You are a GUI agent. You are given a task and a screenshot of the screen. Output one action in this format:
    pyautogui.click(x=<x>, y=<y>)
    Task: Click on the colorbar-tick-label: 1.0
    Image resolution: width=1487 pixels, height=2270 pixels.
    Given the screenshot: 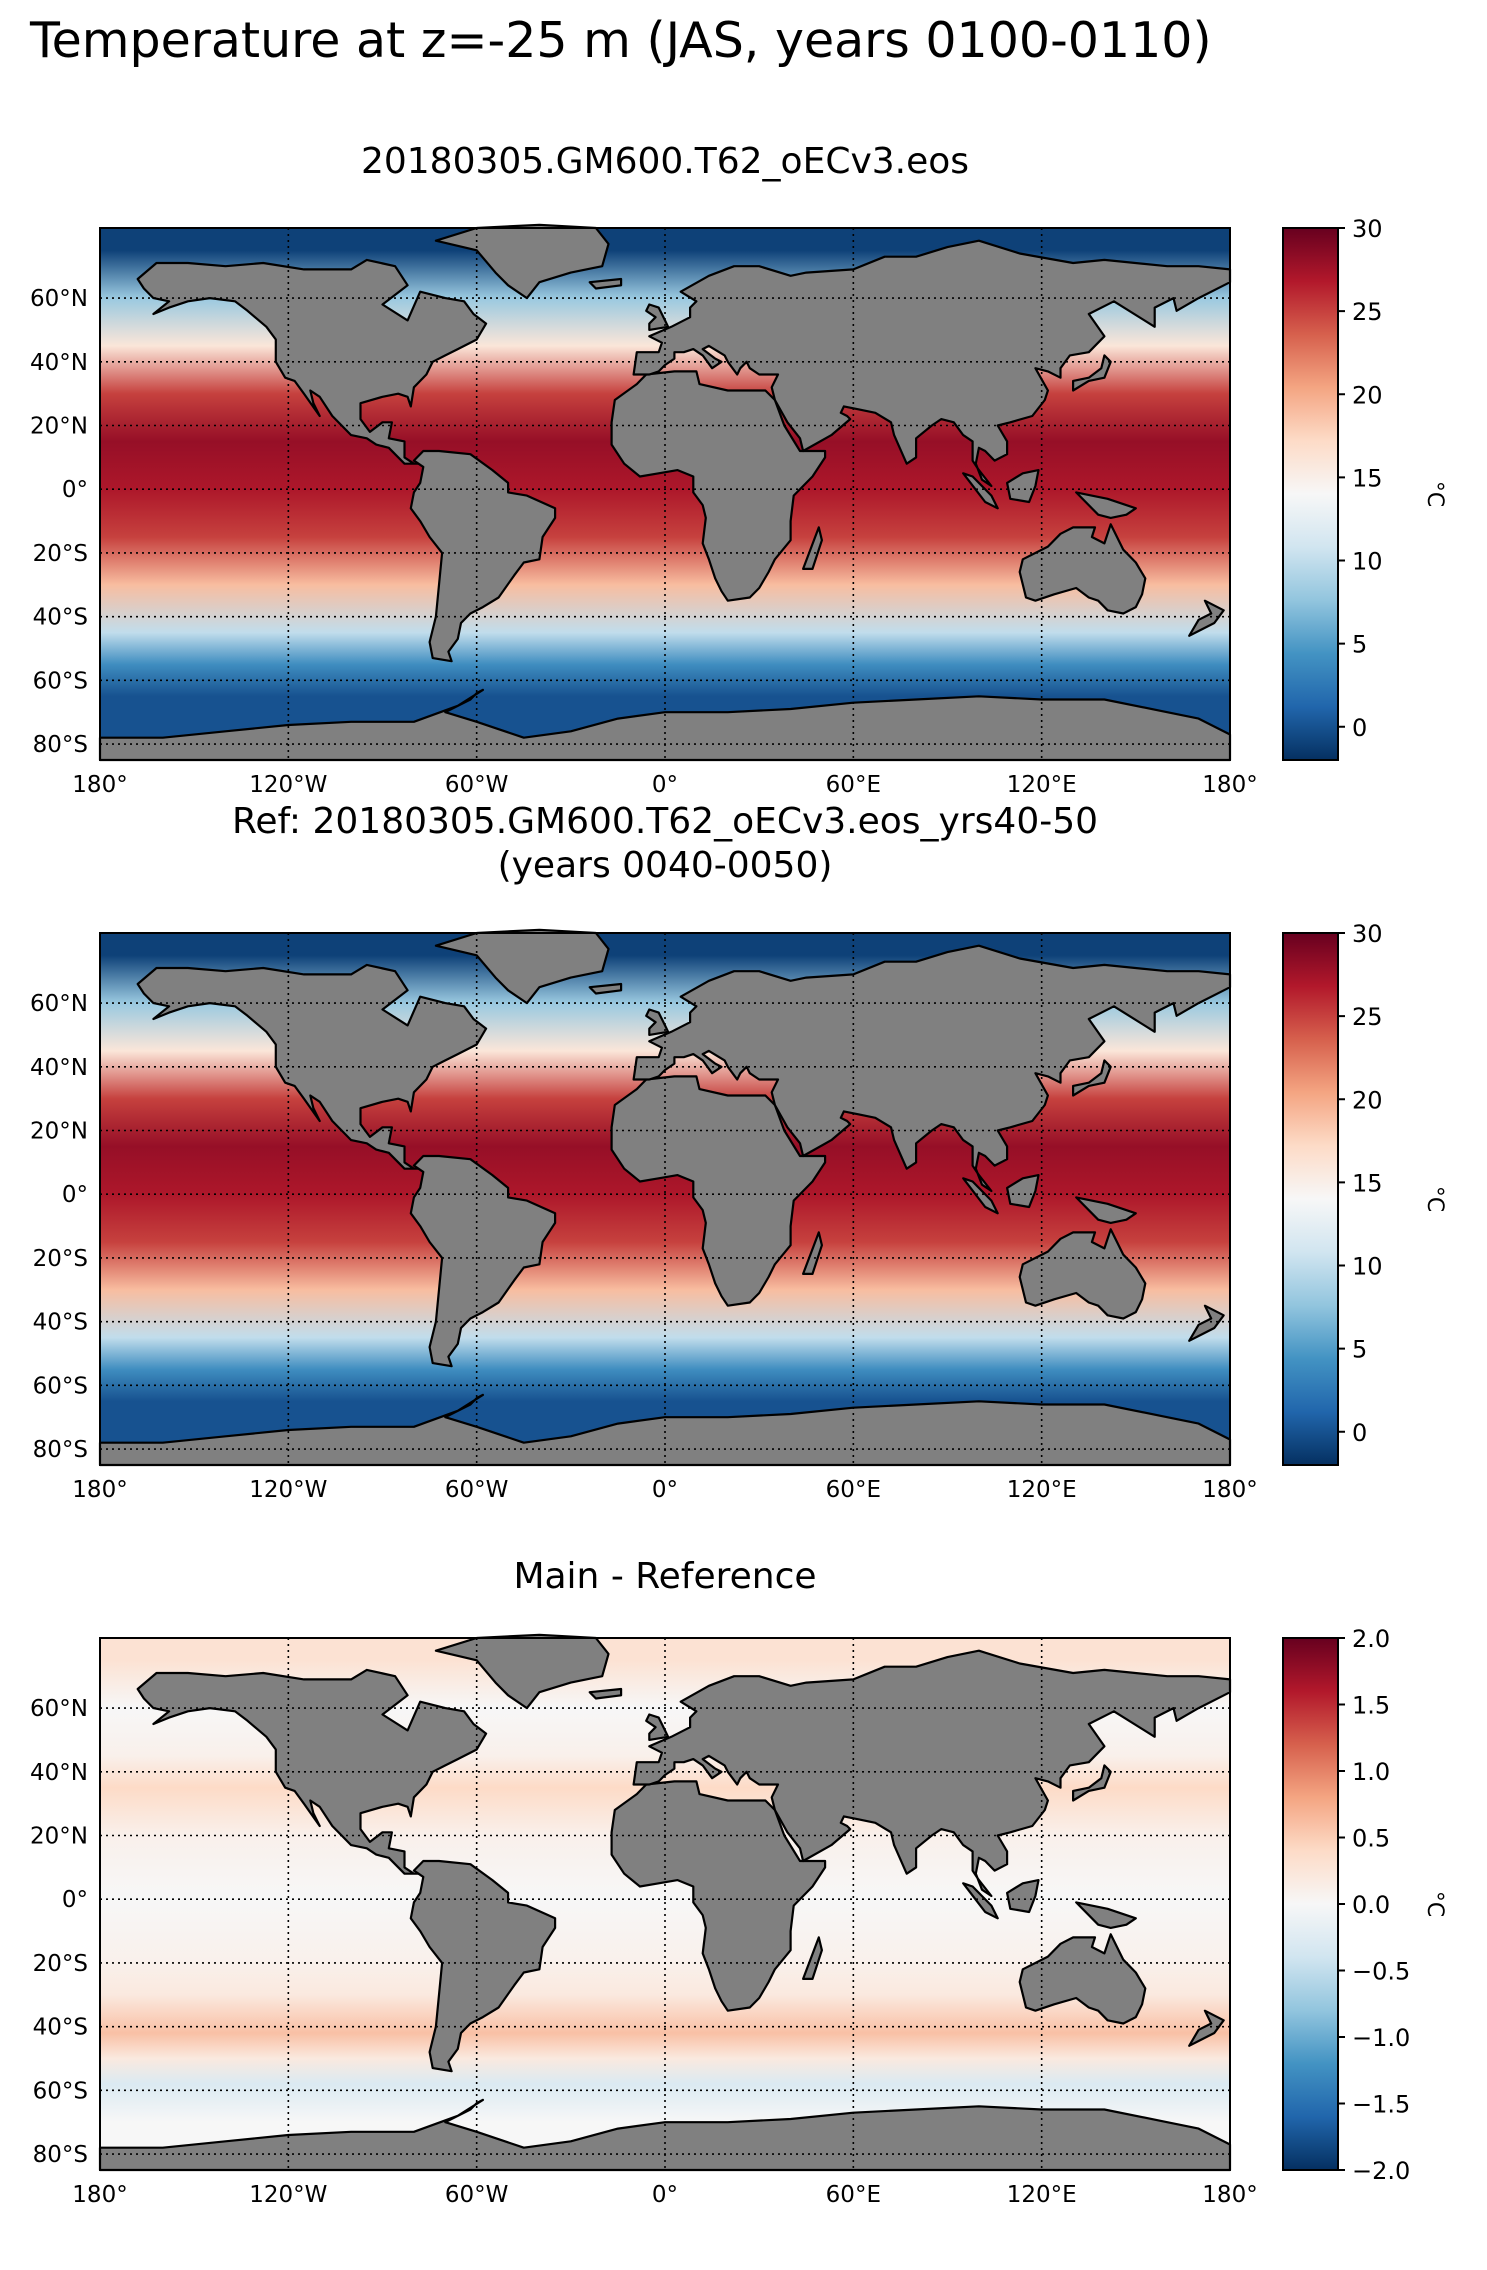 What is the action you would take?
    pyautogui.click(x=1371, y=1772)
    